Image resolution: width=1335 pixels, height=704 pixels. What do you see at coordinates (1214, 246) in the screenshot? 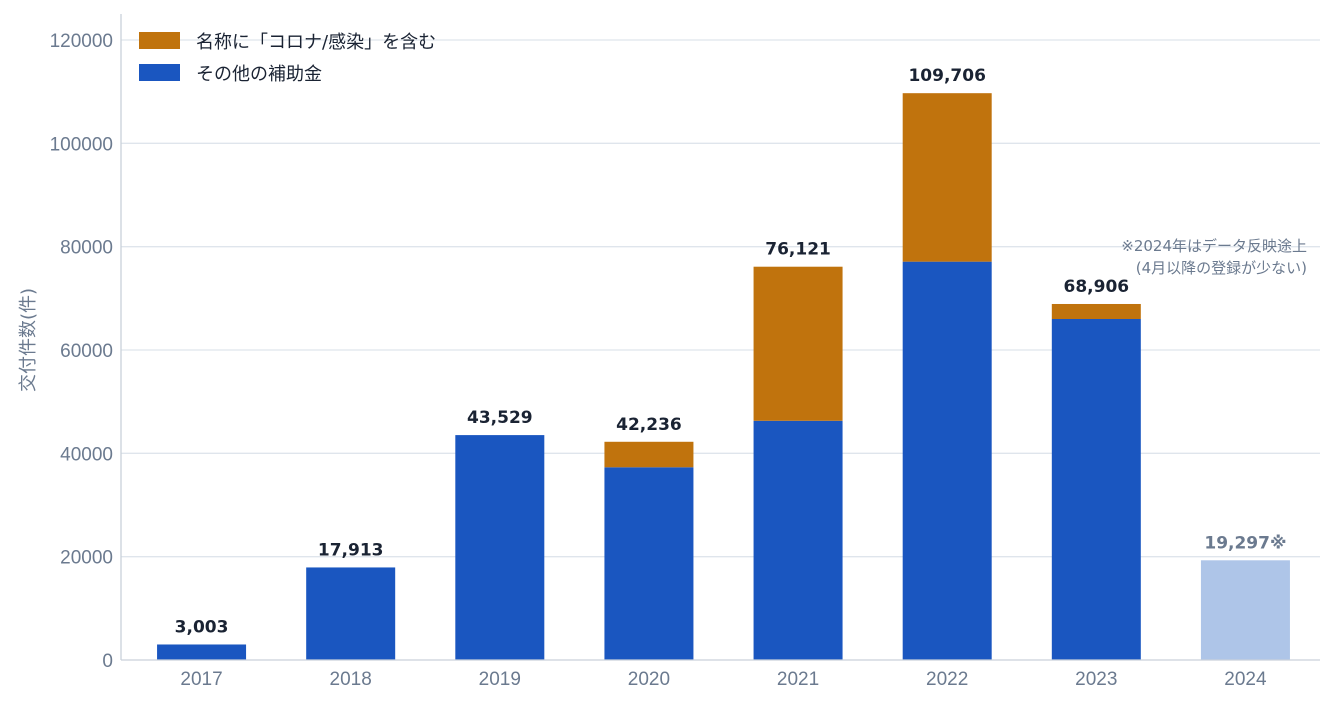
I see `note-line-1: ※2024年はデータ反映途上` at bounding box center [1214, 246].